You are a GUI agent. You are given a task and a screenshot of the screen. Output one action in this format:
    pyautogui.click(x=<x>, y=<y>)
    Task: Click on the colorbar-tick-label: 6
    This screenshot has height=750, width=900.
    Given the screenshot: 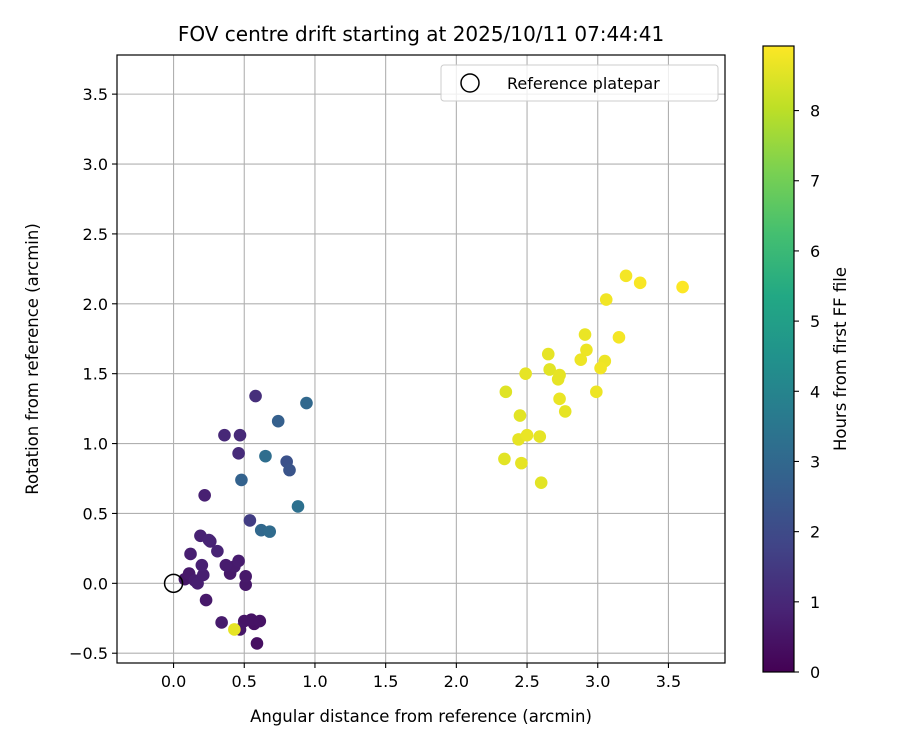 What is the action you would take?
    pyautogui.click(x=815, y=251)
    